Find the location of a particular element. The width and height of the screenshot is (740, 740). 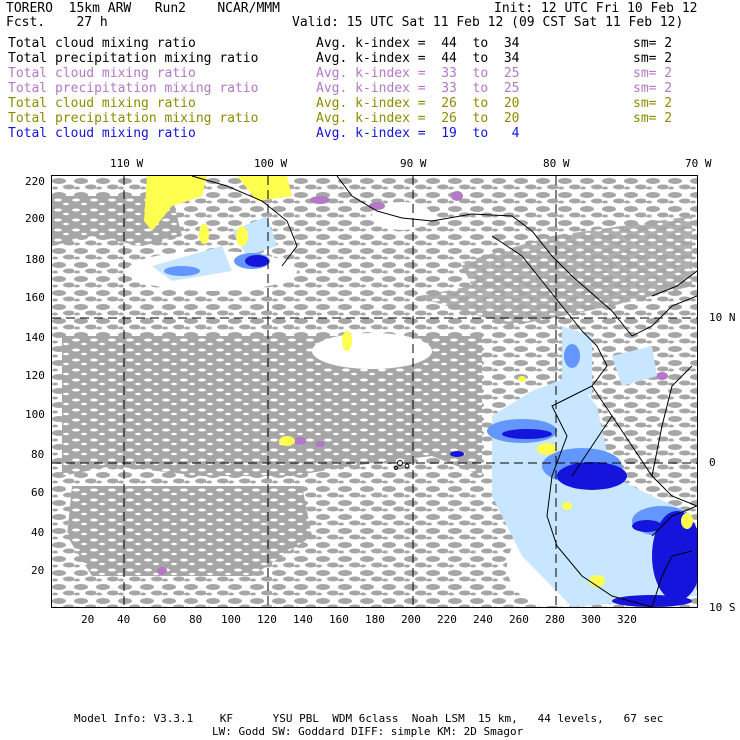

x-tick-label: 320 is located at coordinates (627, 619).